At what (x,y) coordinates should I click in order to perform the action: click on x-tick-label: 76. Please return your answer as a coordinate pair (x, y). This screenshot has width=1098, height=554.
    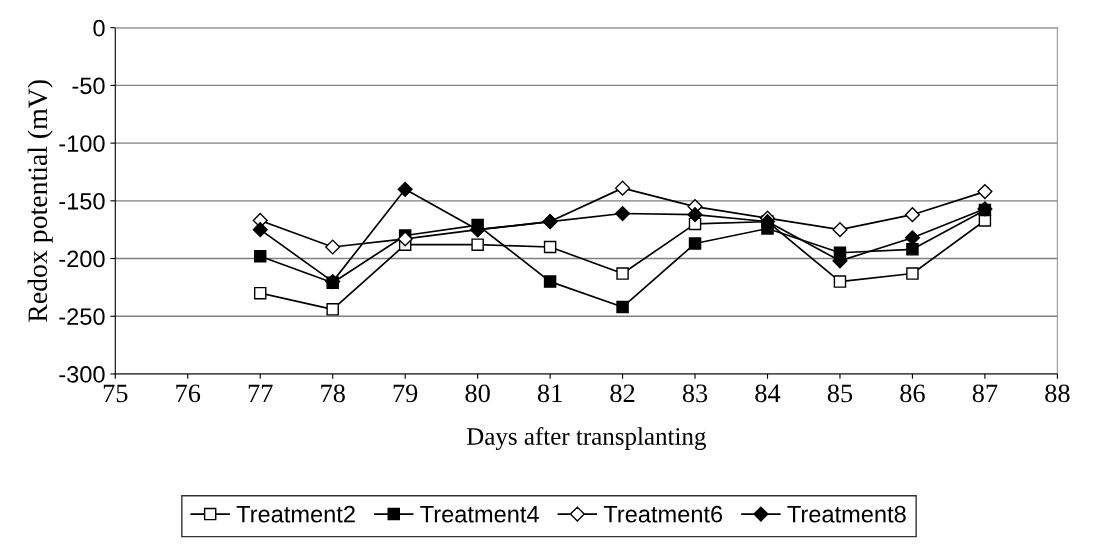
    Looking at the image, I should click on (188, 393).